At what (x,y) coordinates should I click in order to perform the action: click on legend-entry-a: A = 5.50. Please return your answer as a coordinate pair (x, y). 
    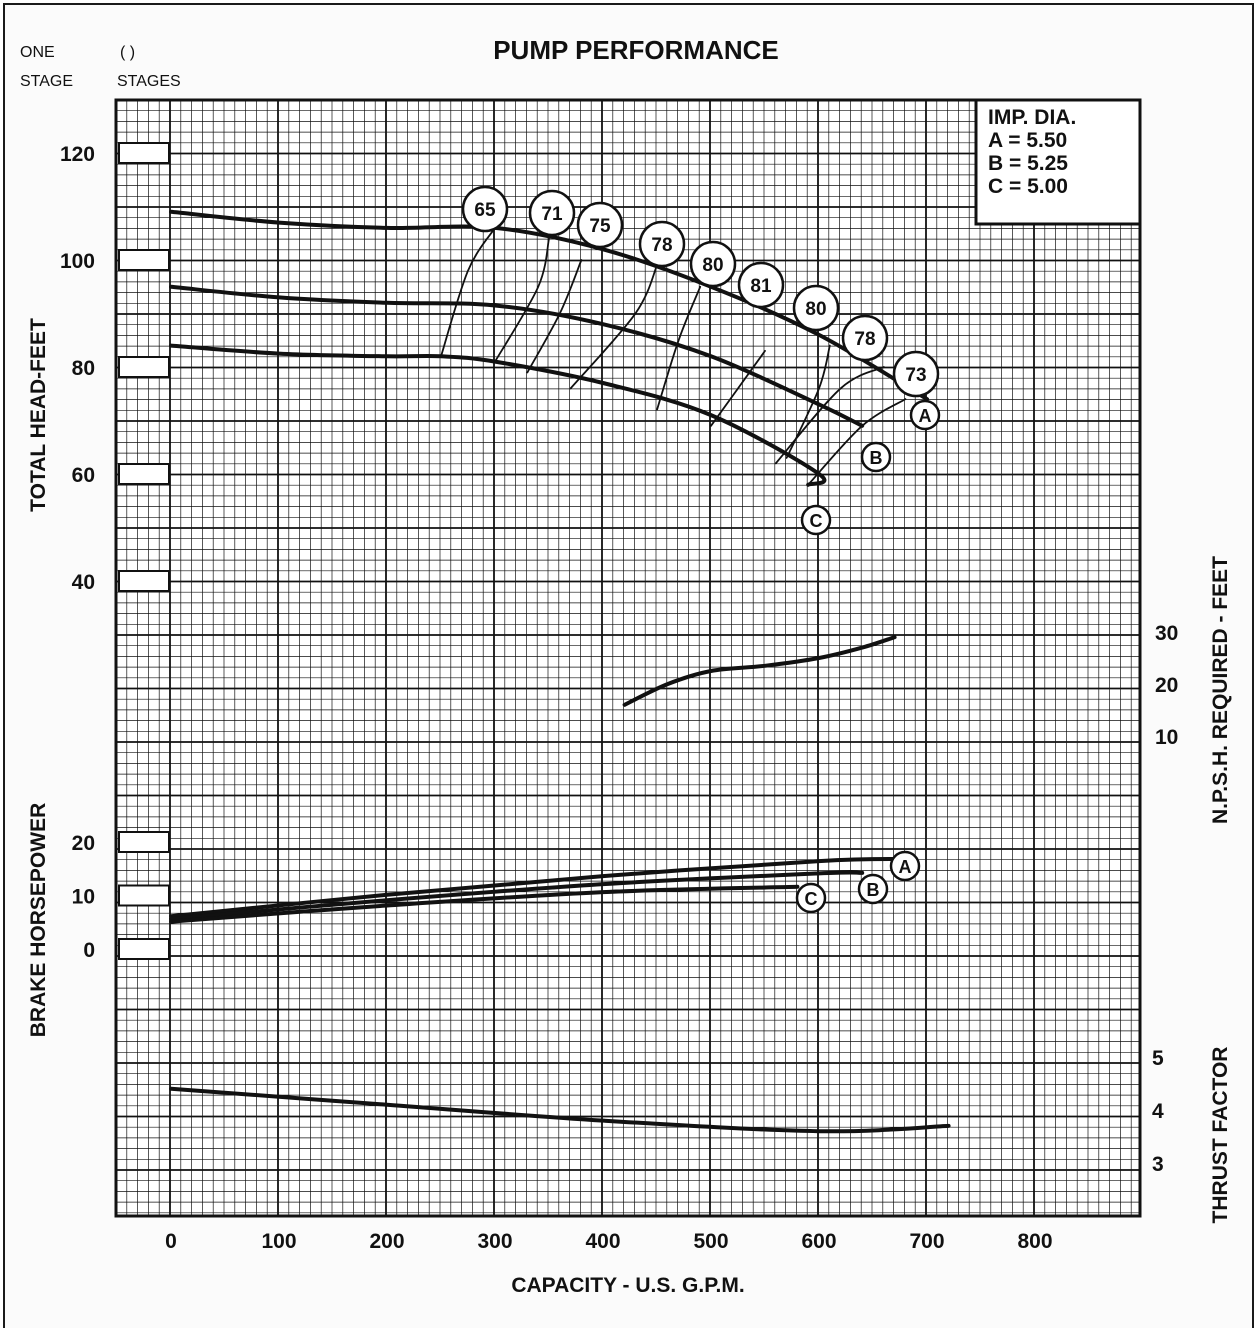
    Looking at the image, I should click on (1027, 140).